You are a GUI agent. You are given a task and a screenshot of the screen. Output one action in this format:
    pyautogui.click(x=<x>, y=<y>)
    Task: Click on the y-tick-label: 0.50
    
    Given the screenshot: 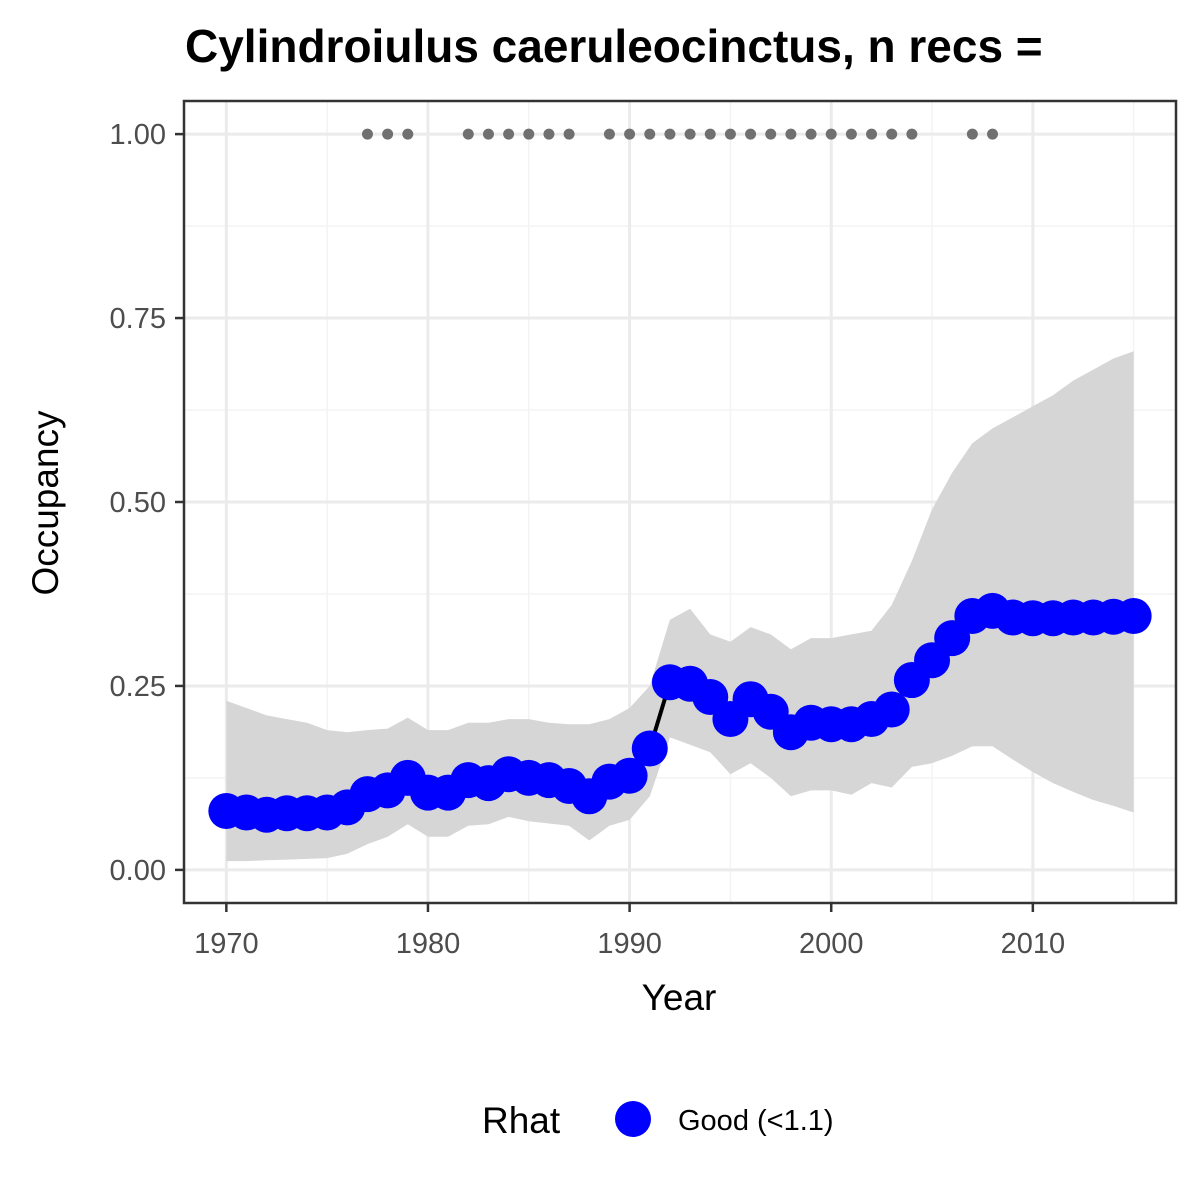 What is the action you would take?
    pyautogui.click(x=138, y=503)
    